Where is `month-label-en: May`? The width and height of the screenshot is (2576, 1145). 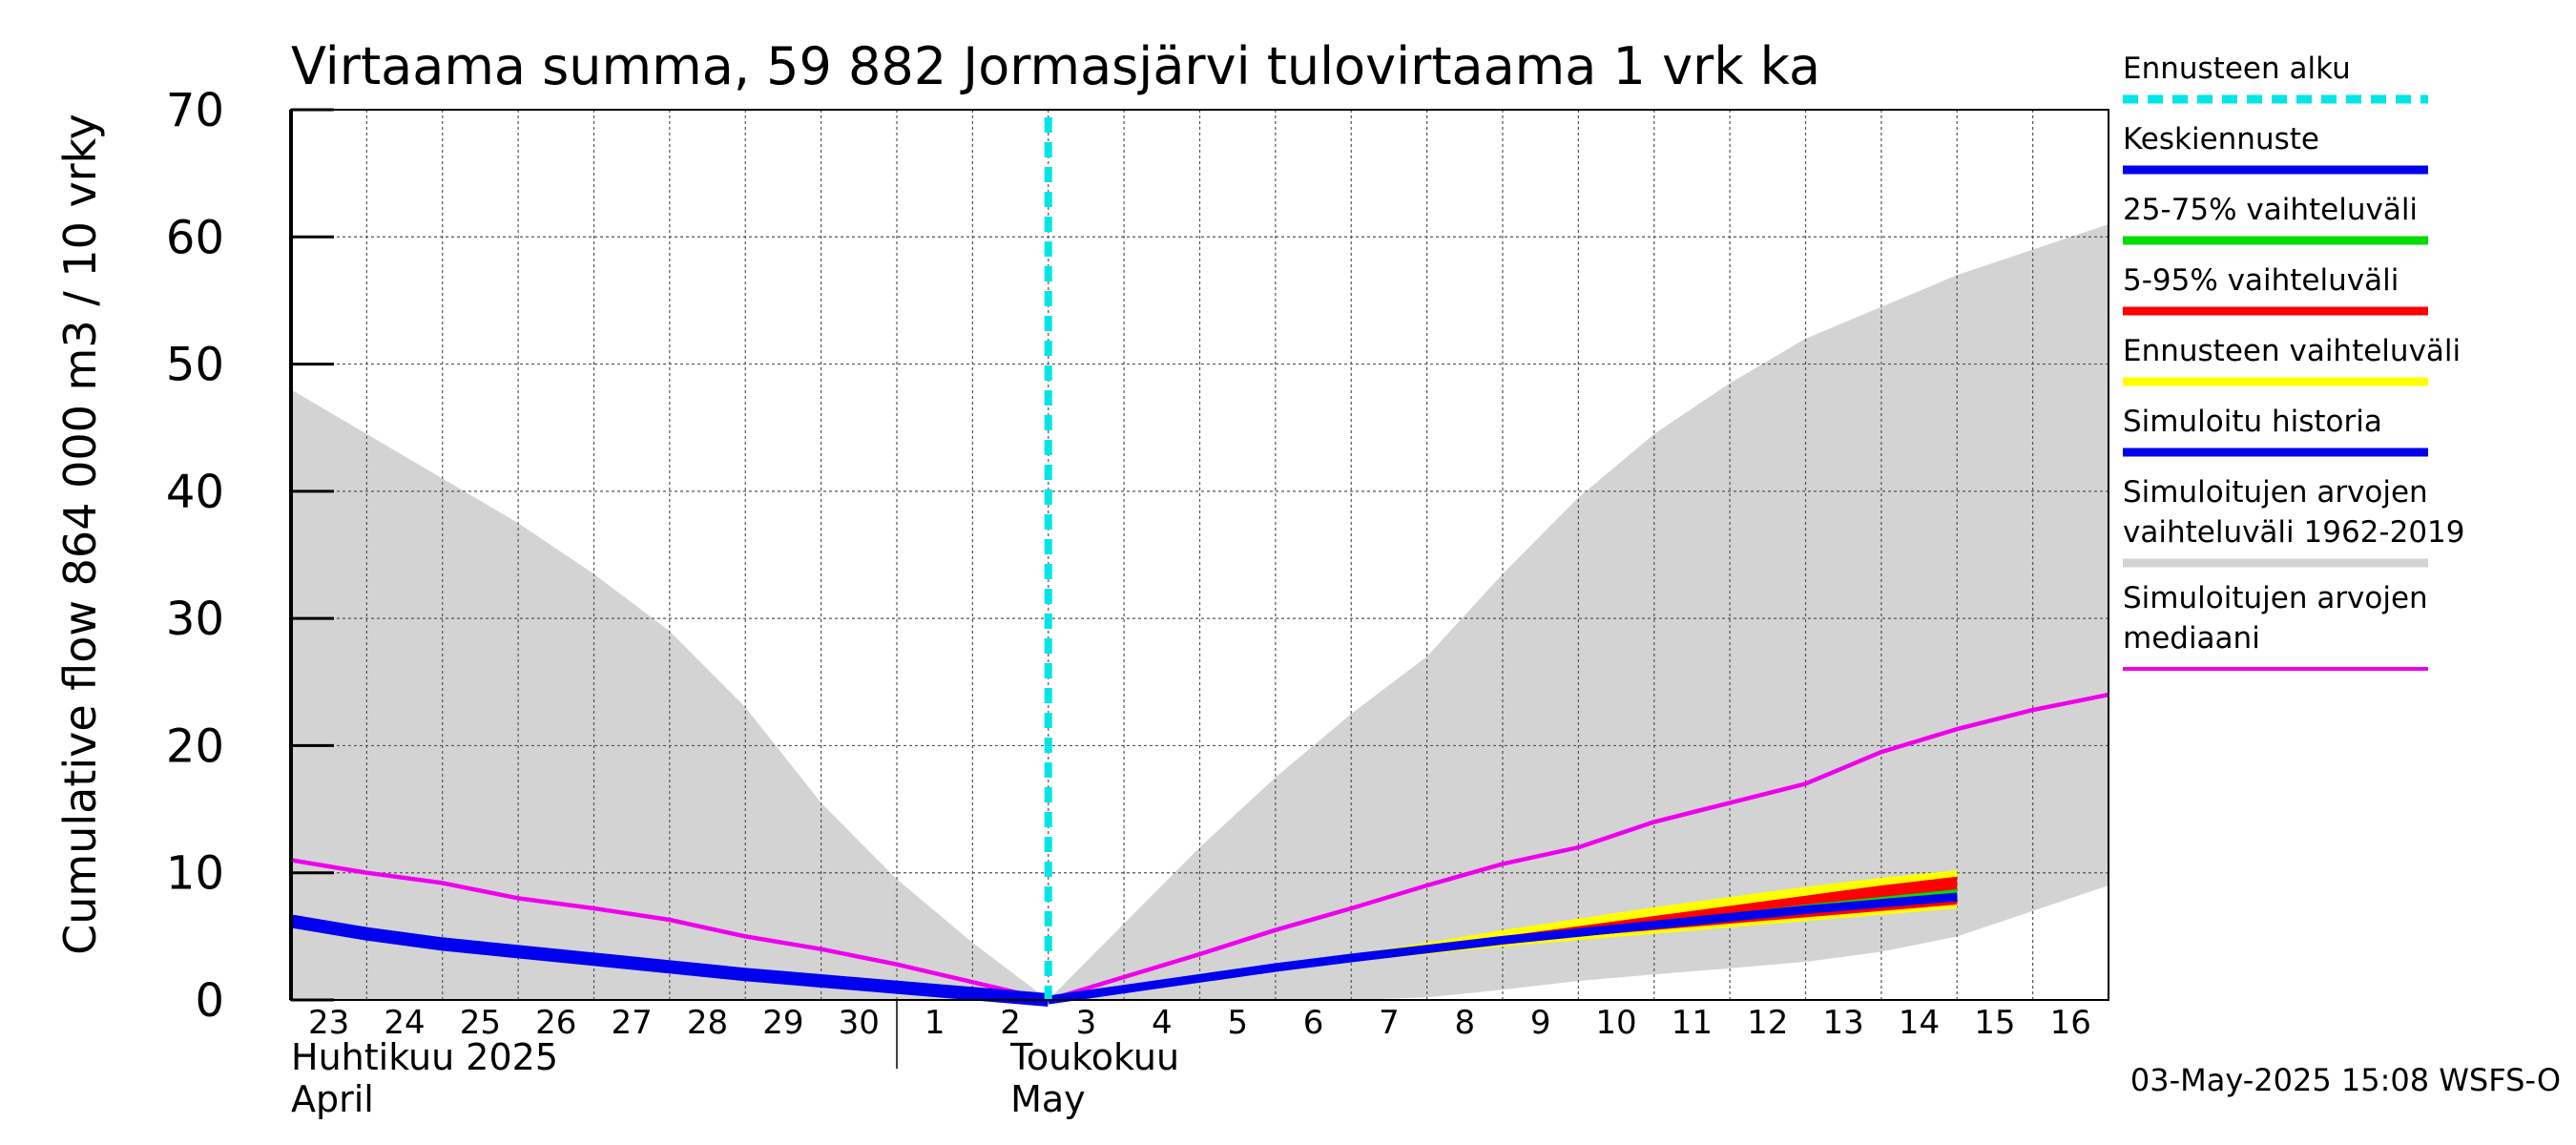 month-label-en: May is located at coordinates (1048, 1099).